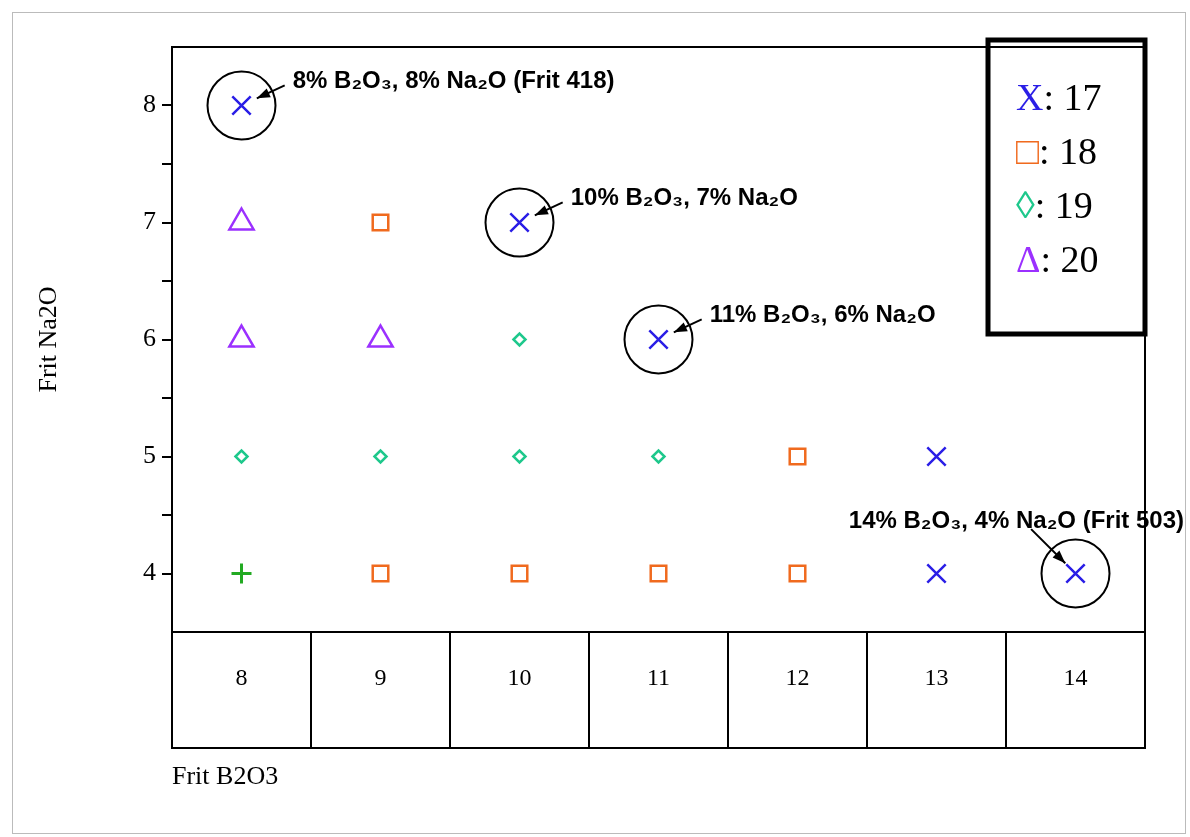  I want to click on text: X: 17, so click(1059, 96).